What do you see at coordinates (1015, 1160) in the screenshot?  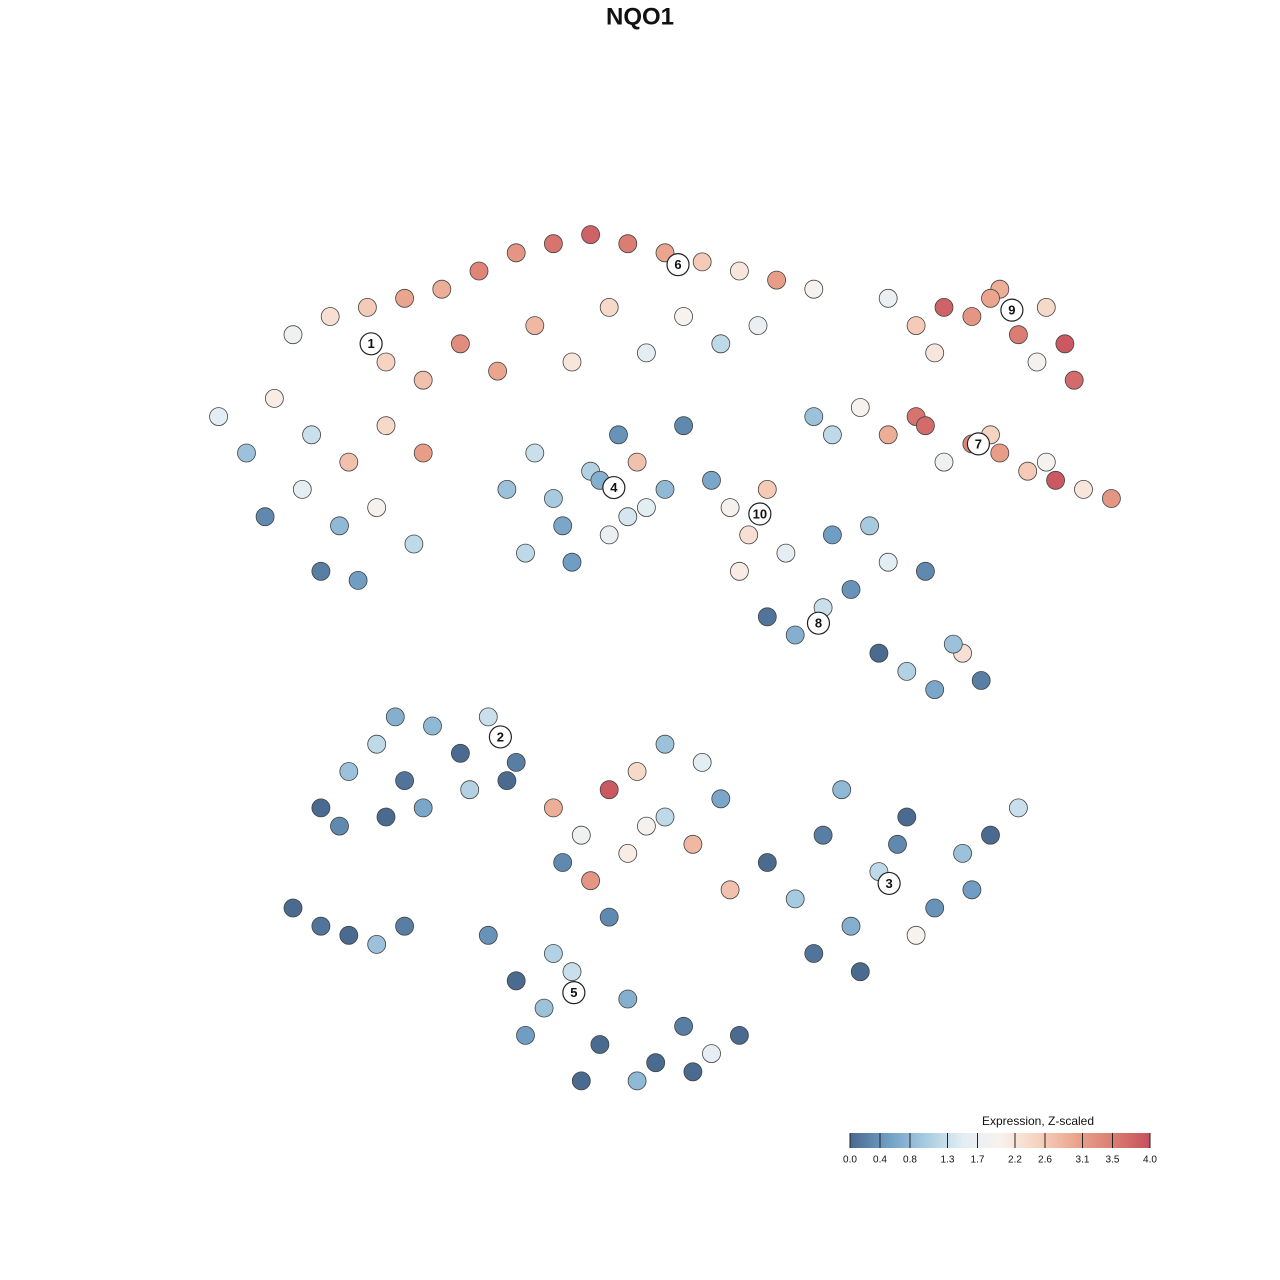 I see `colorbar-tick-label: 2.2` at bounding box center [1015, 1160].